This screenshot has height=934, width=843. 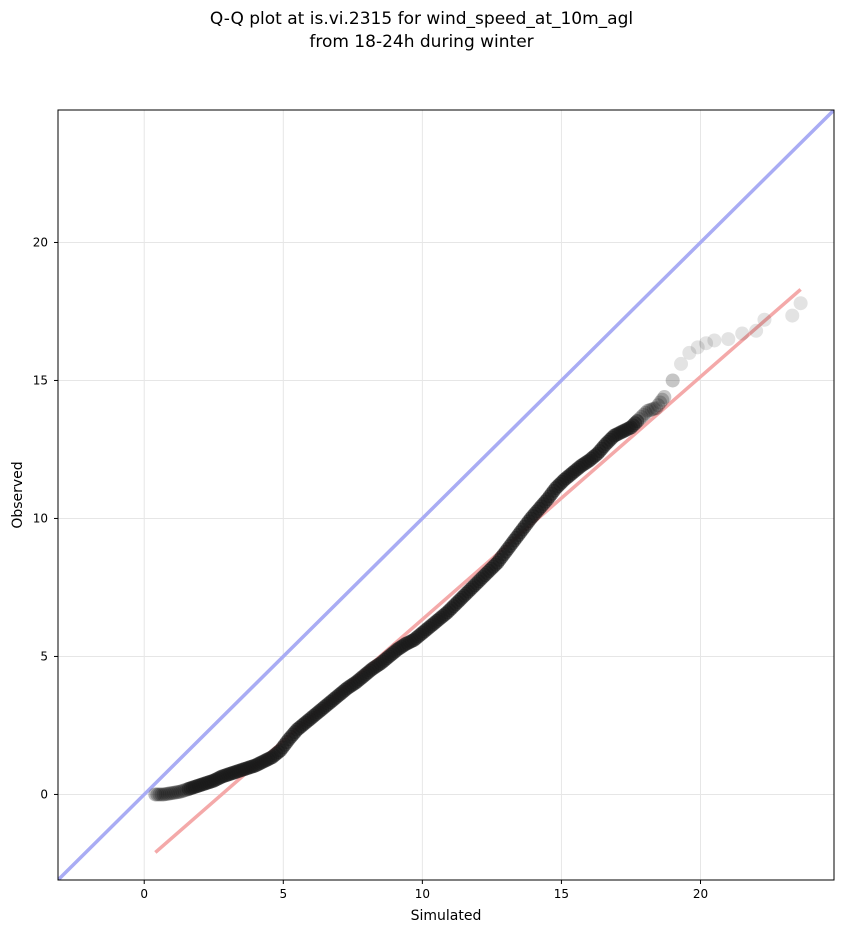 What do you see at coordinates (44, 794) in the screenshot?
I see `y-tick-label: 0` at bounding box center [44, 794].